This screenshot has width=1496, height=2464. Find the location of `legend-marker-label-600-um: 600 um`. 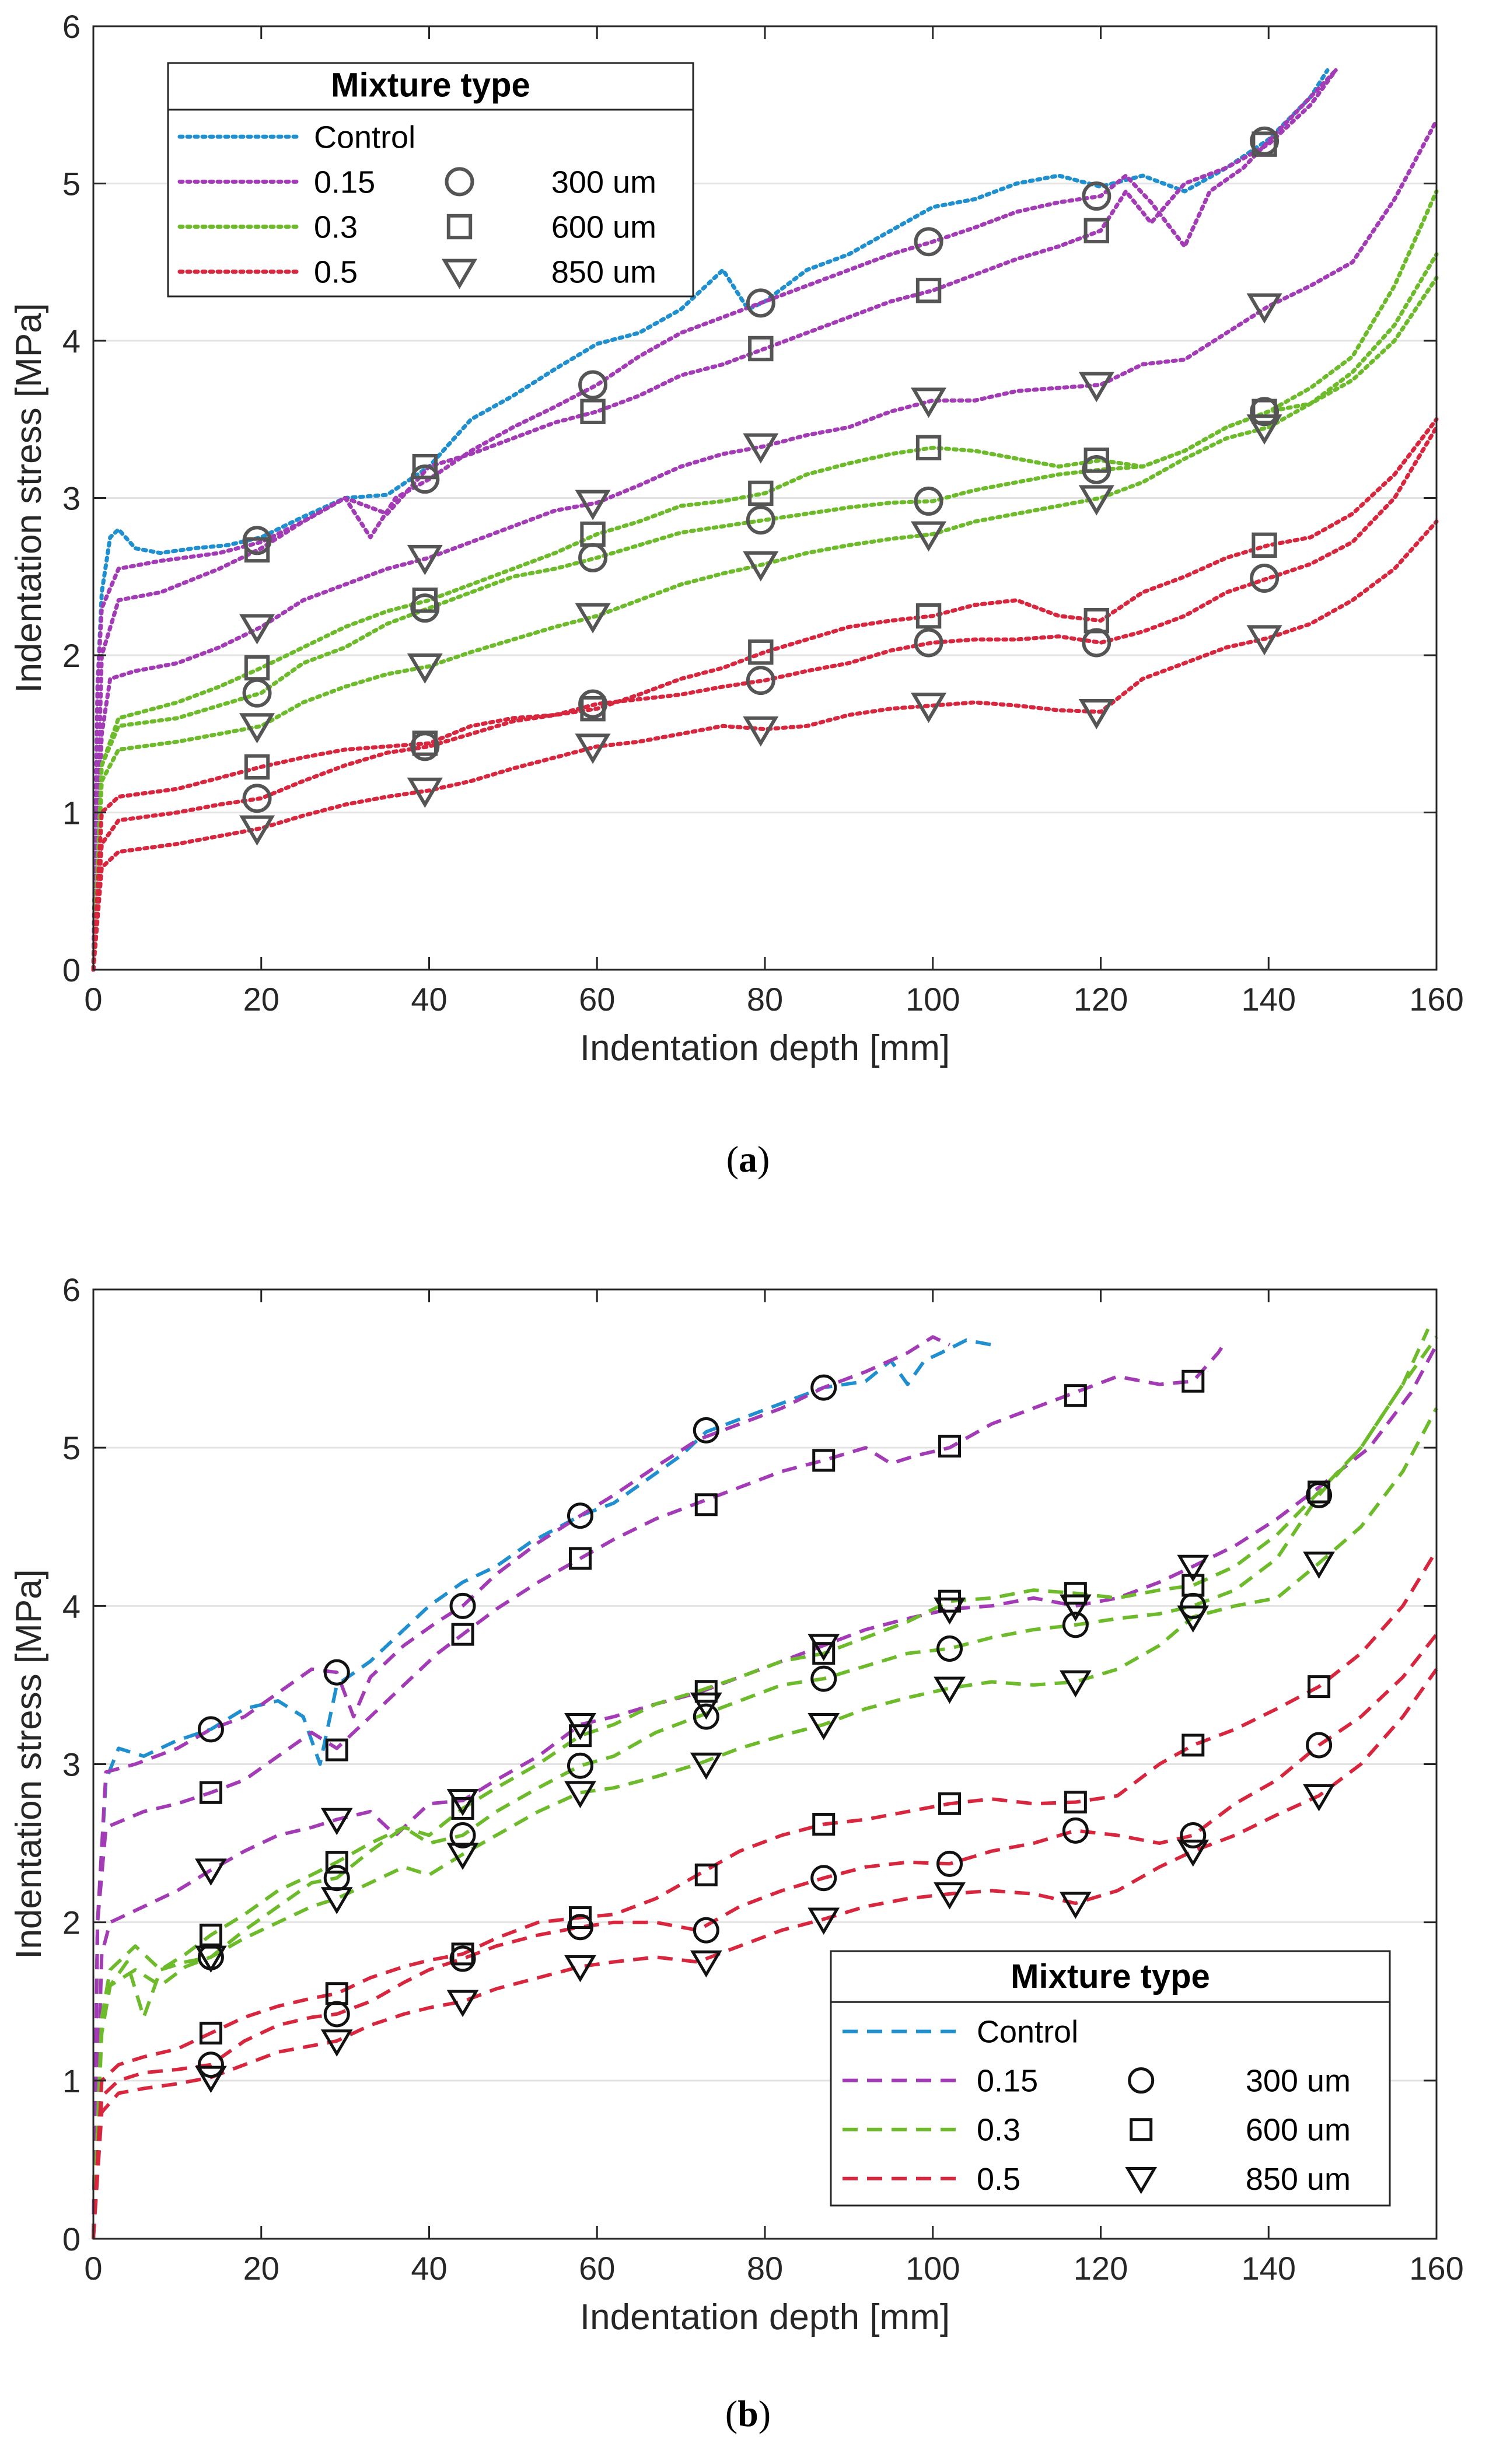

legend-marker-label-600-um: 600 um is located at coordinates (1298, 2130).